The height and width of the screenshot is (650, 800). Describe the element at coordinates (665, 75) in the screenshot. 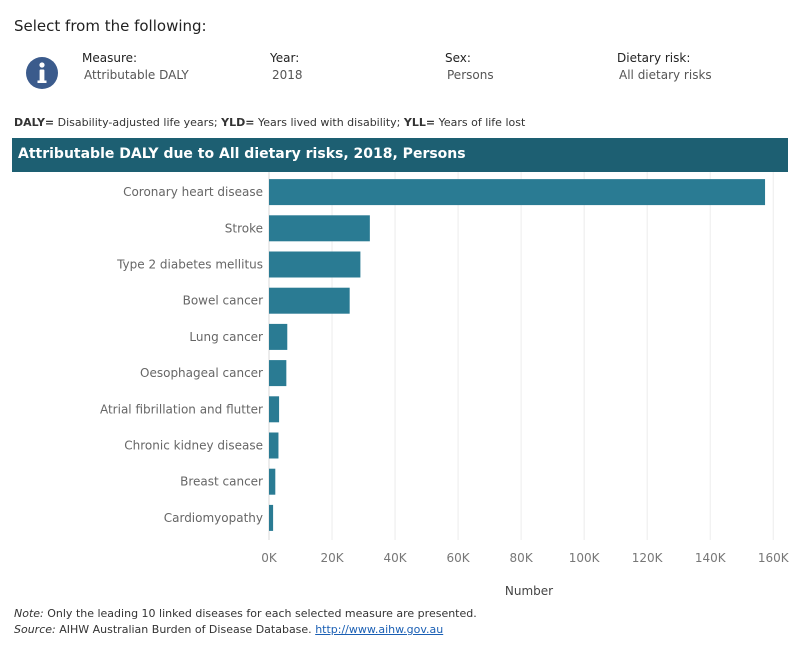

I see `dietary-risk-select: All dietary risks` at that location.